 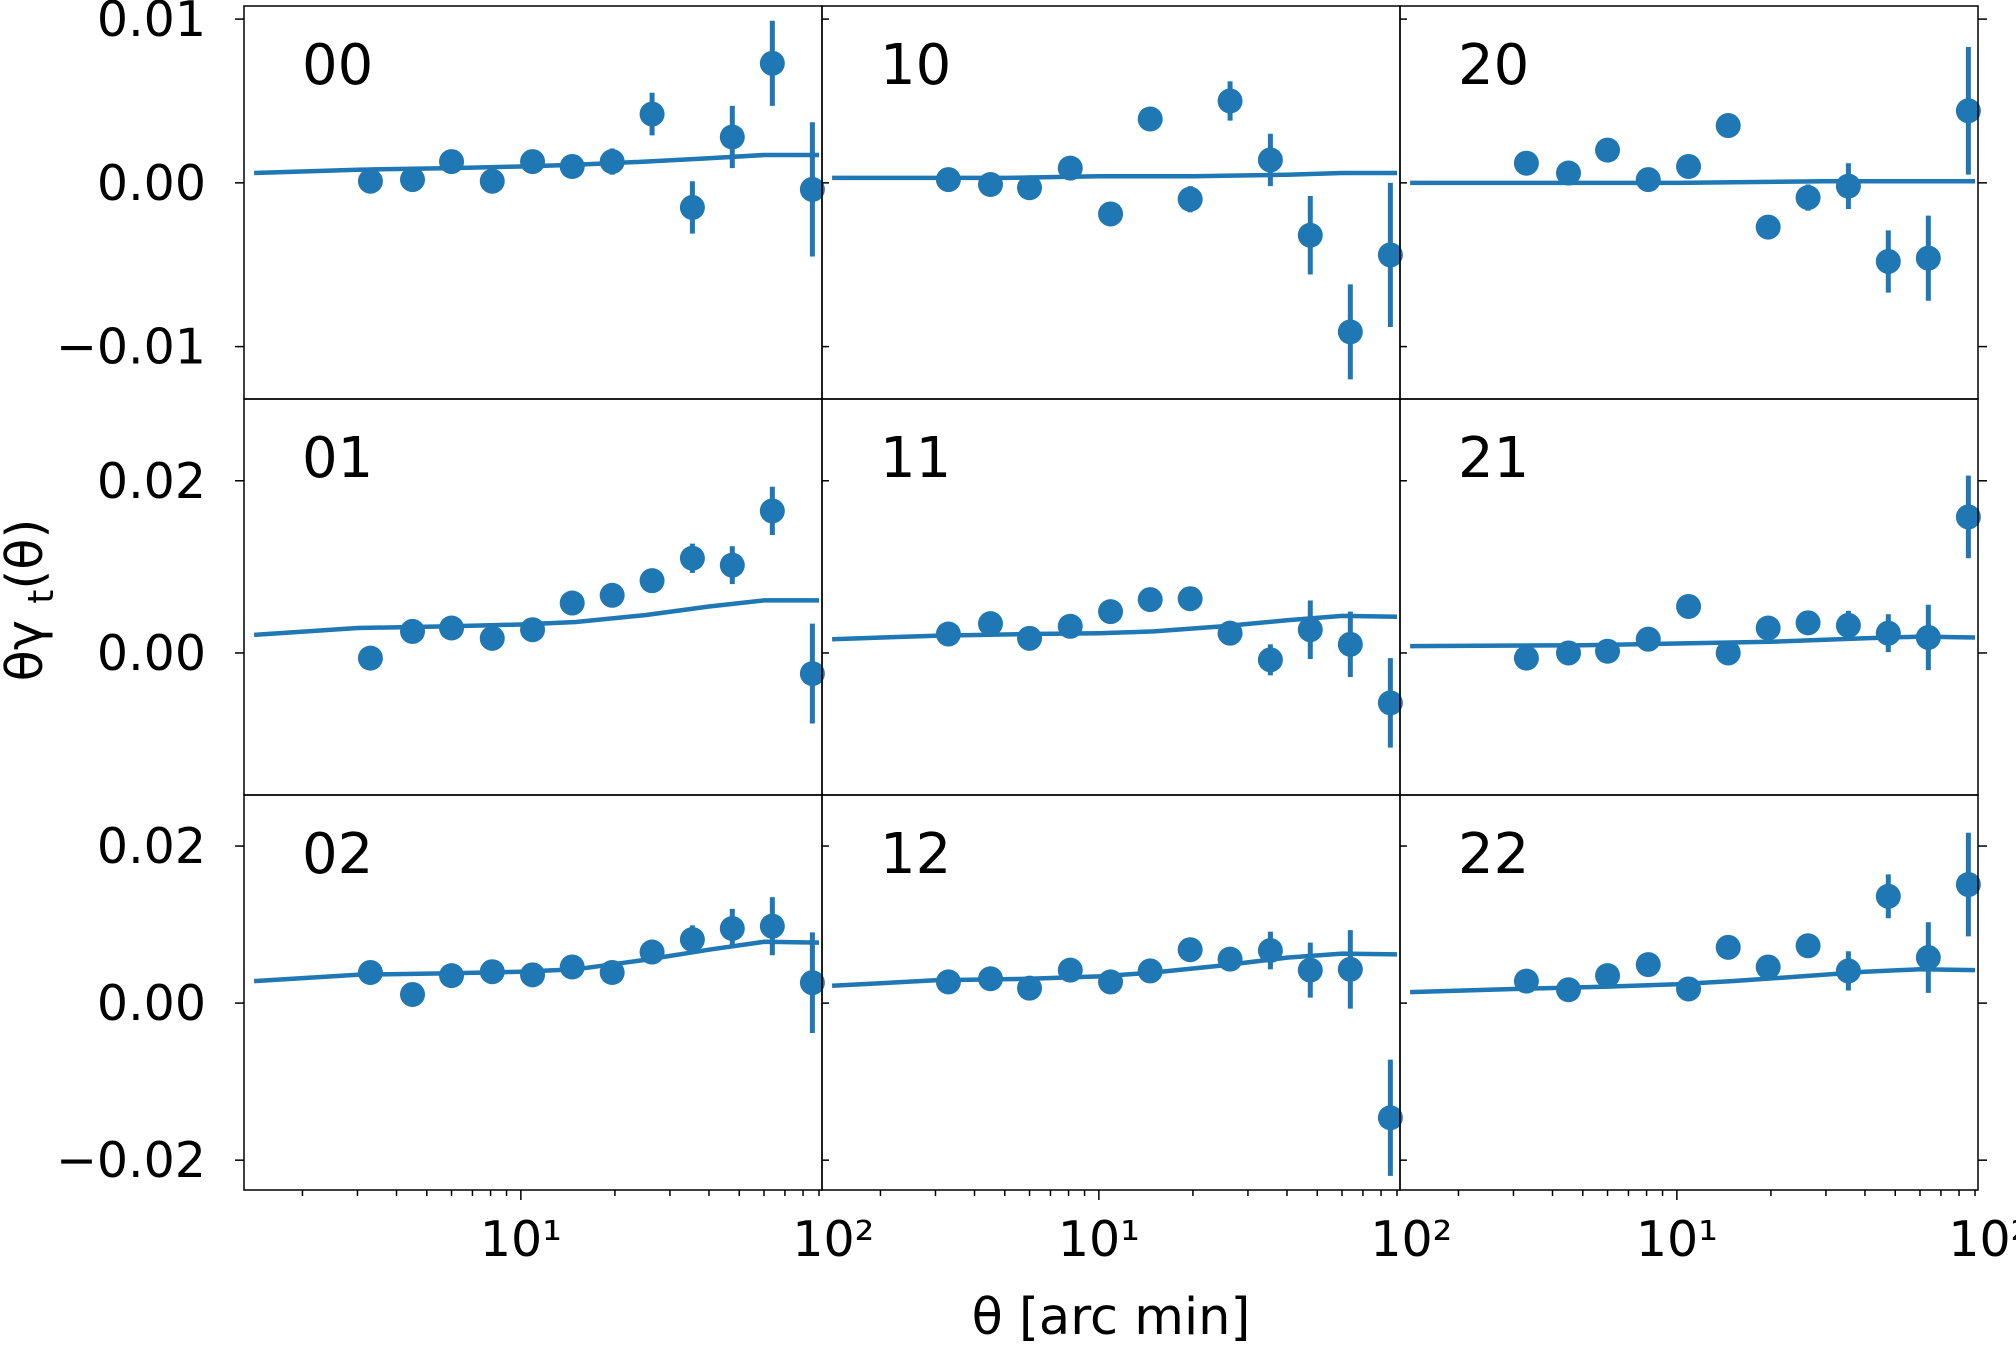 What do you see at coordinates (465, 1031) in the screenshot?
I see `panel-02: 0.02 0.00 −0.02 10¹ 10² 02` at bounding box center [465, 1031].